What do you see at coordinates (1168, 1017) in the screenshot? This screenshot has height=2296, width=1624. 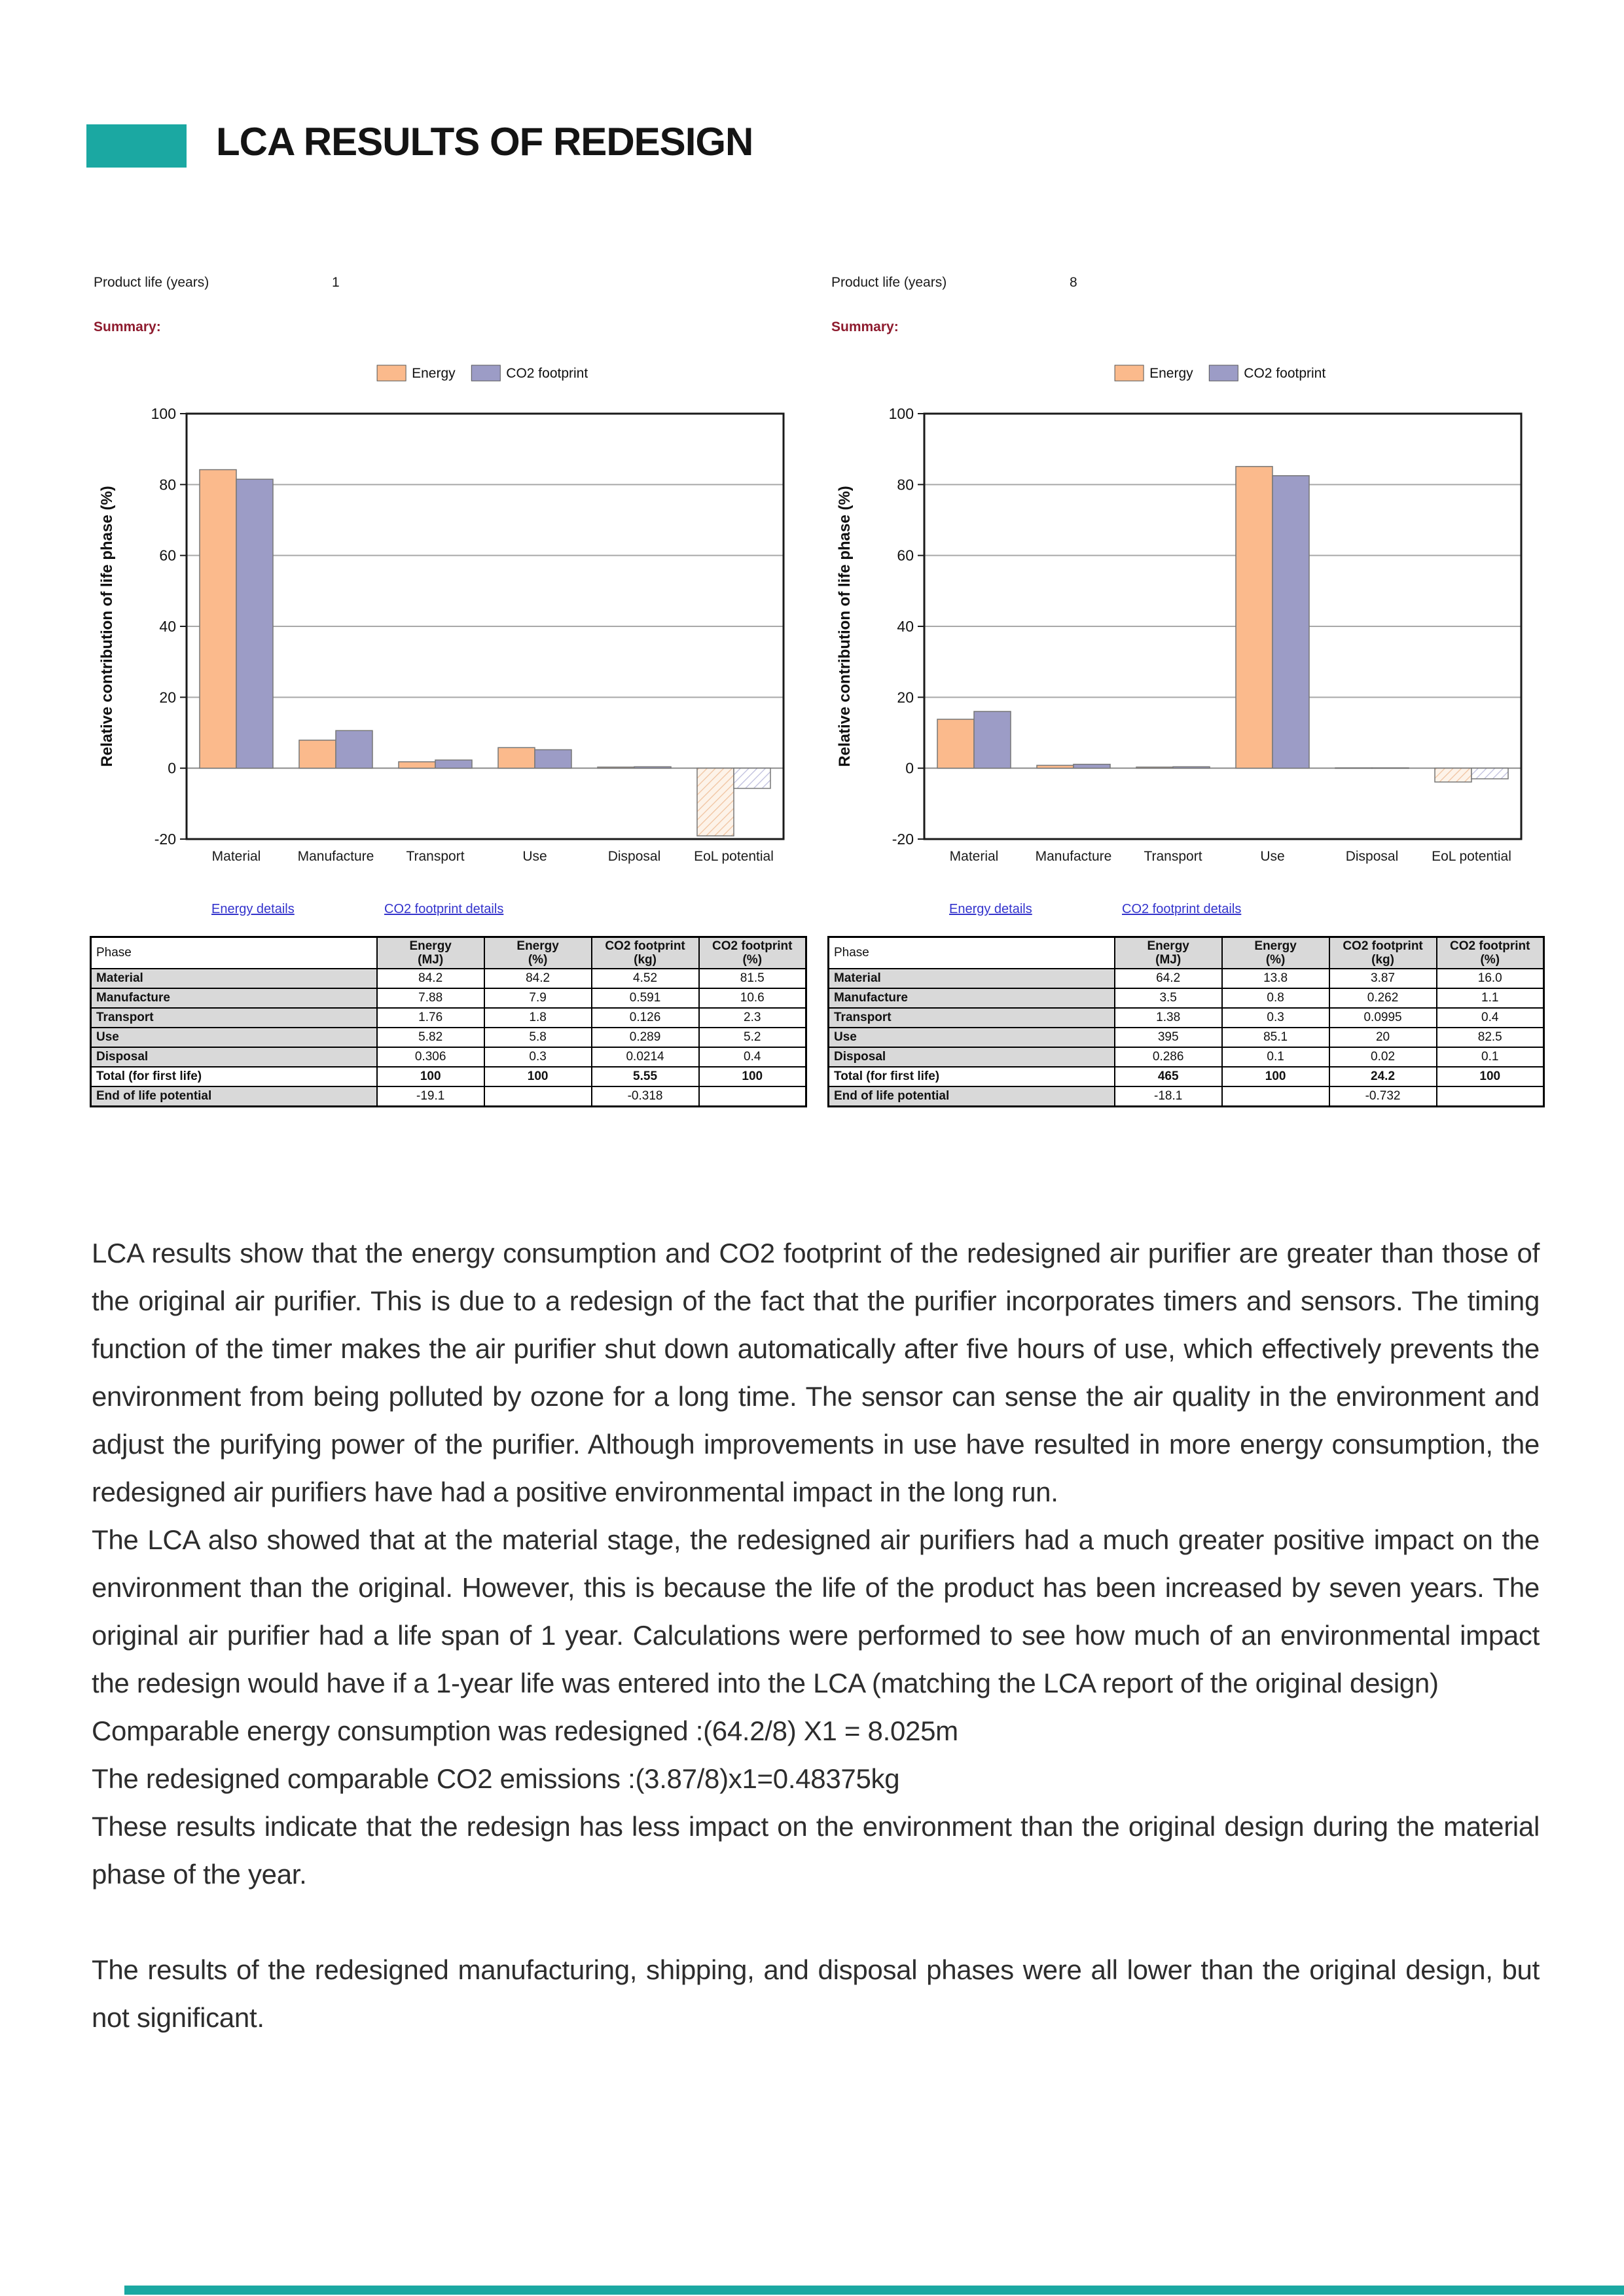 I see `value-cell: 1.38` at bounding box center [1168, 1017].